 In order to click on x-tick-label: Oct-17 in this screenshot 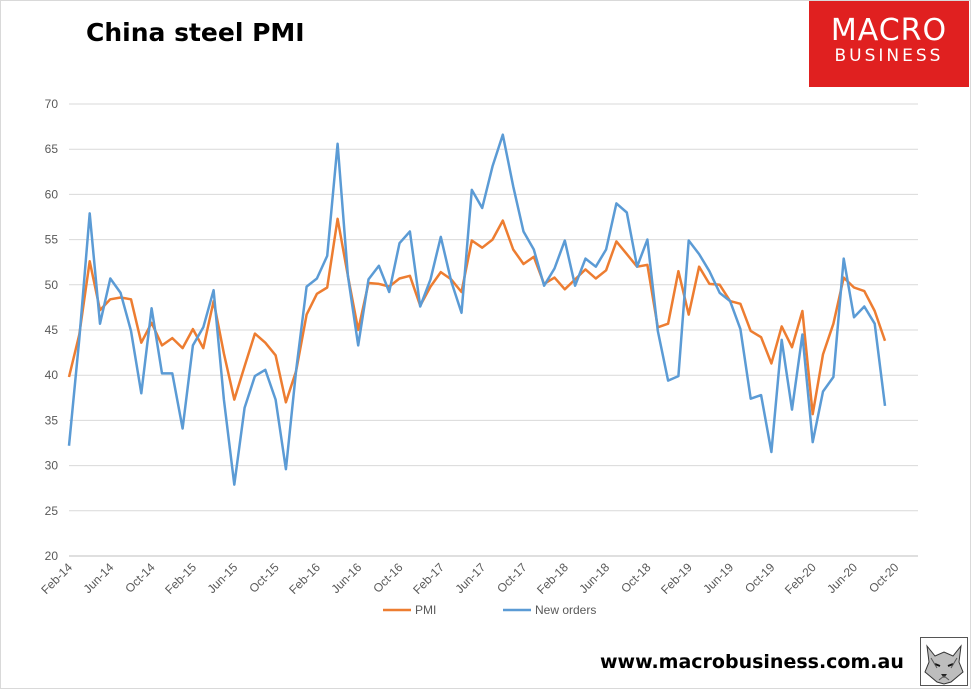, I will do `click(512, 578)`.